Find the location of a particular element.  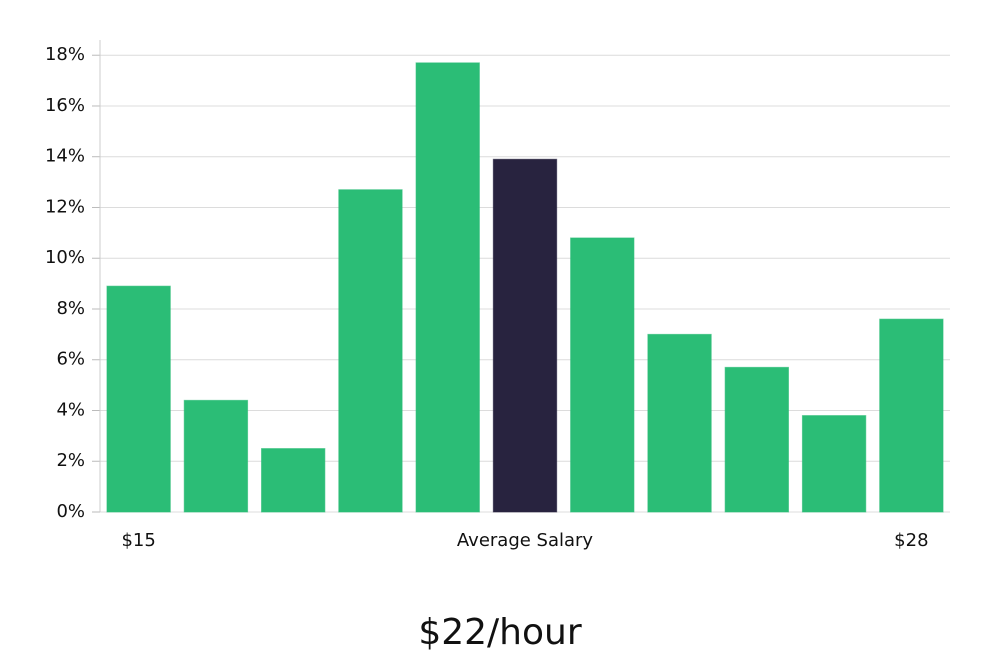

y-tick-label: 4% is located at coordinates (70, 409).